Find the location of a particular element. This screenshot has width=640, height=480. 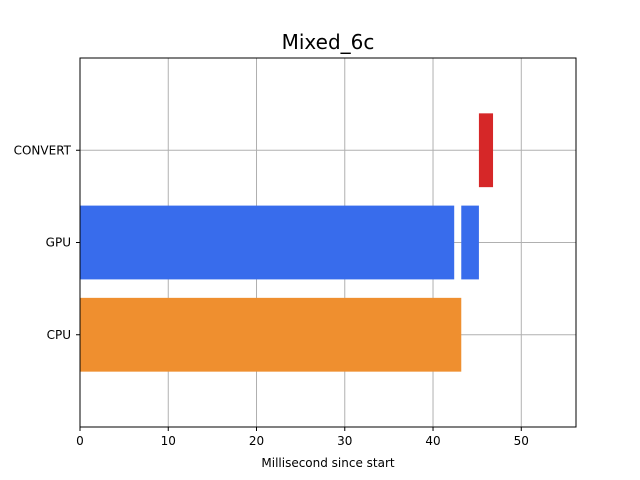

chart-title: Mixed_6c is located at coordinates (328, 42).